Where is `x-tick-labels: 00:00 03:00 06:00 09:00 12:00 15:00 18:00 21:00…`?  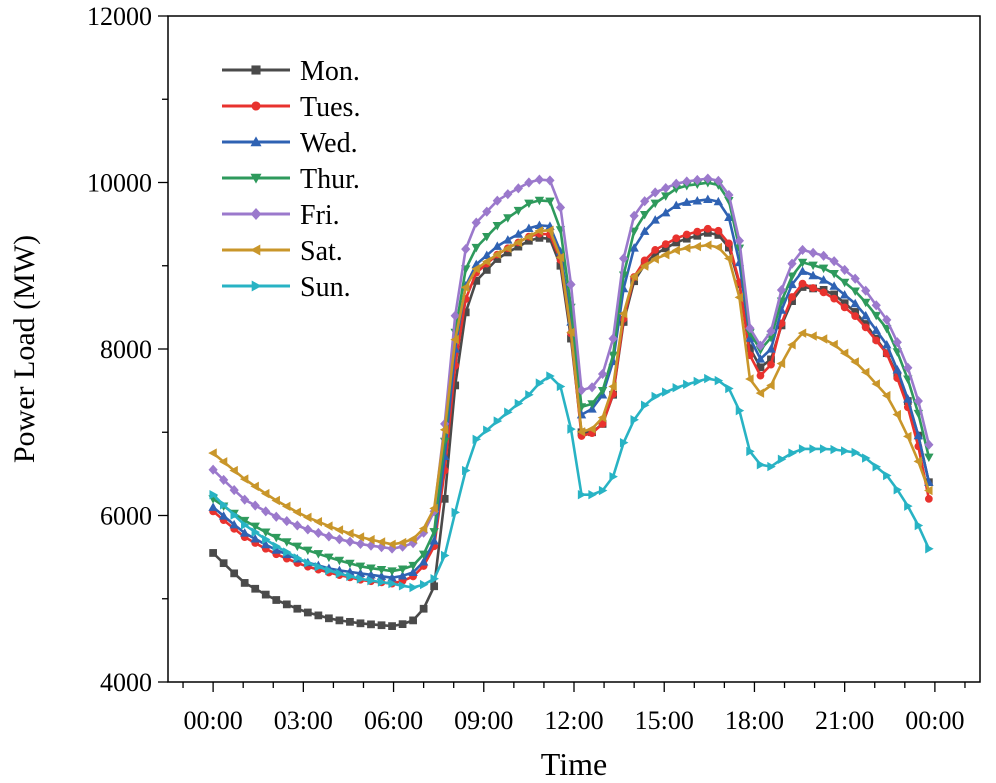 x-tick-labels: 00:00 03:00 06:00 09:00 12:00 15:00 18:00 21:00… is located at coordinates (573, 720).